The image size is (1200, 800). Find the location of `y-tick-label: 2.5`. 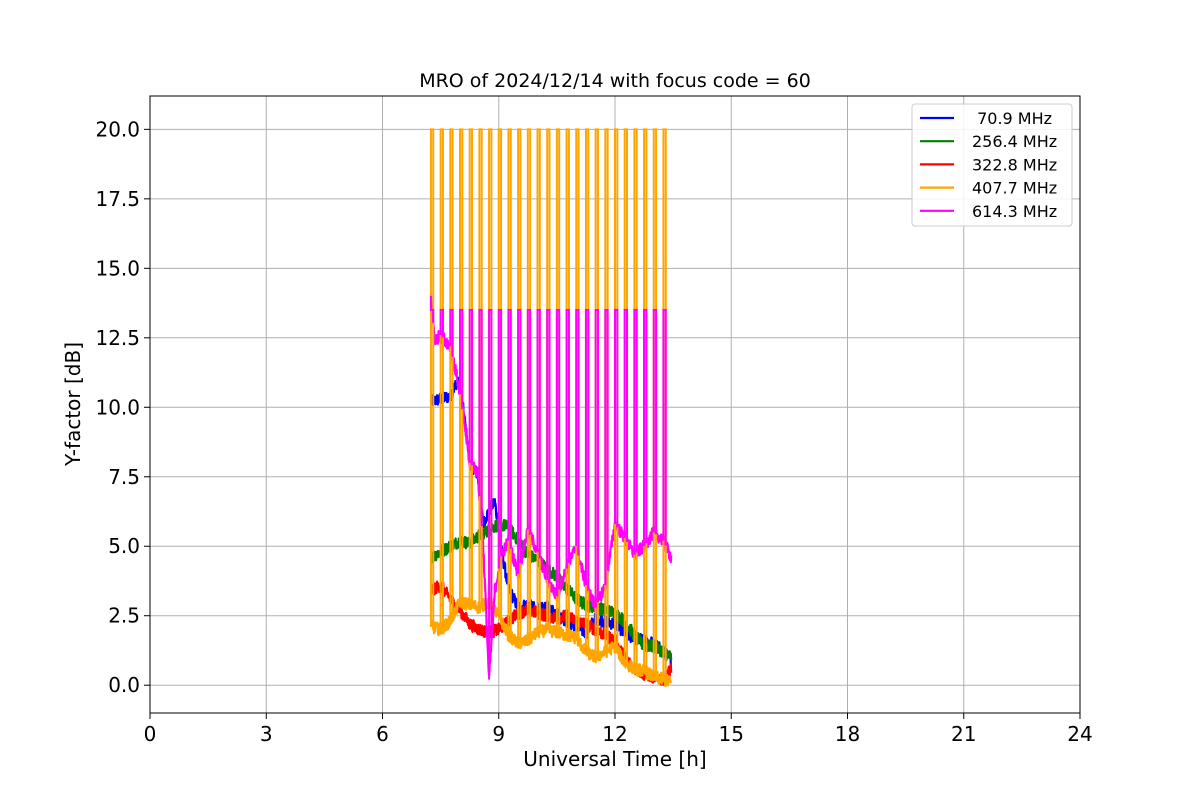

y-tick-label: 2.5 is located at coordinates (124, 616).